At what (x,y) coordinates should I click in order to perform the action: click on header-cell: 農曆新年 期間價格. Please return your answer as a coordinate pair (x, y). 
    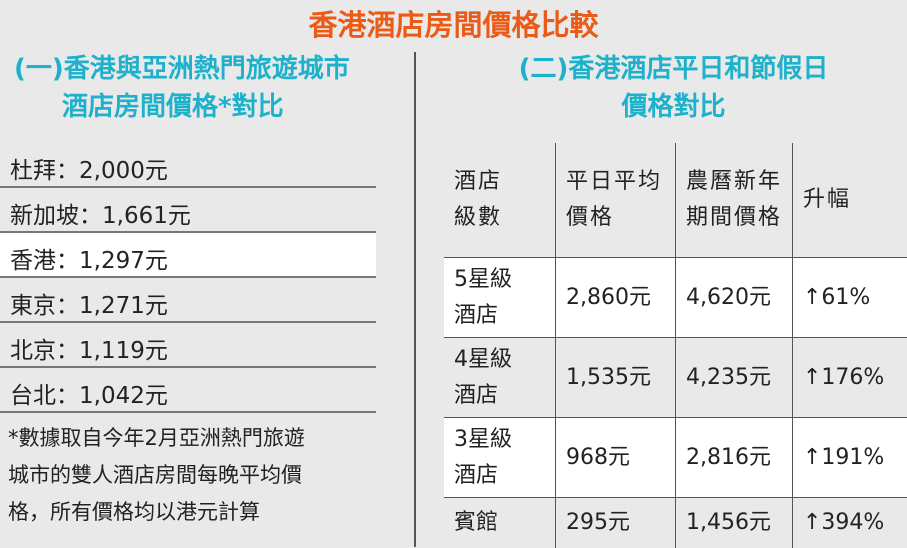
    Looking at the image, I should click on (733, 200).